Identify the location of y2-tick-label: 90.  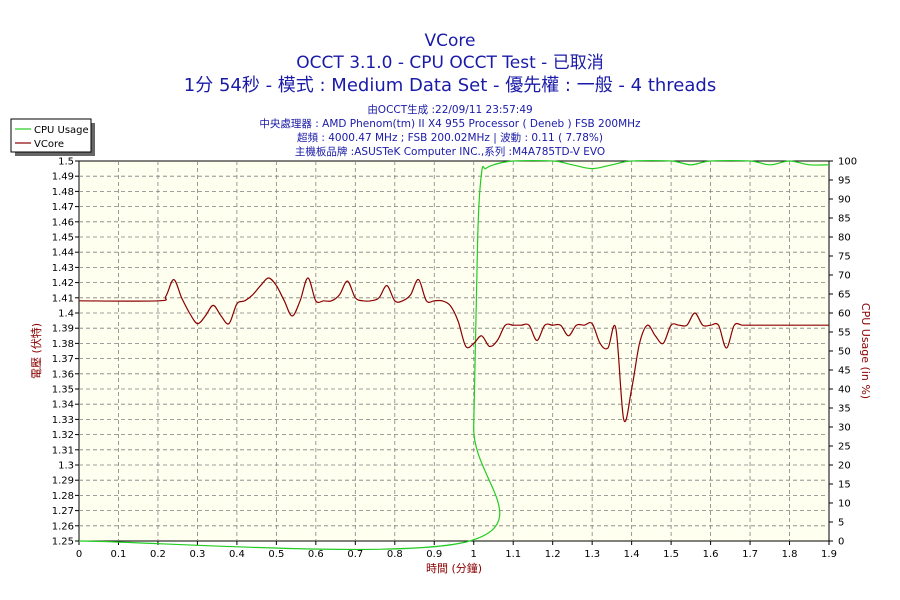
(844, 200).